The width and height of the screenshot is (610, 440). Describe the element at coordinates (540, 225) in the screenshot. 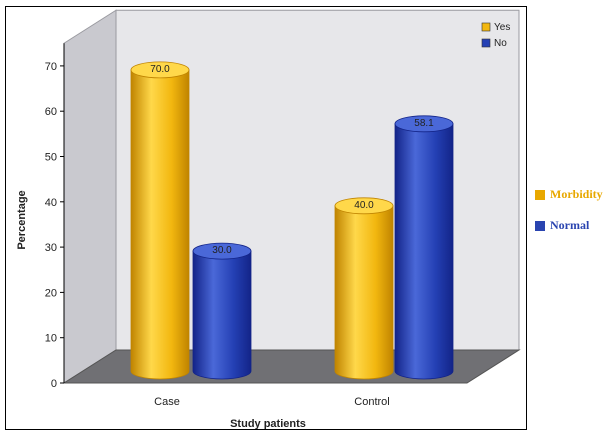

I see `normal-swatch` at that location.